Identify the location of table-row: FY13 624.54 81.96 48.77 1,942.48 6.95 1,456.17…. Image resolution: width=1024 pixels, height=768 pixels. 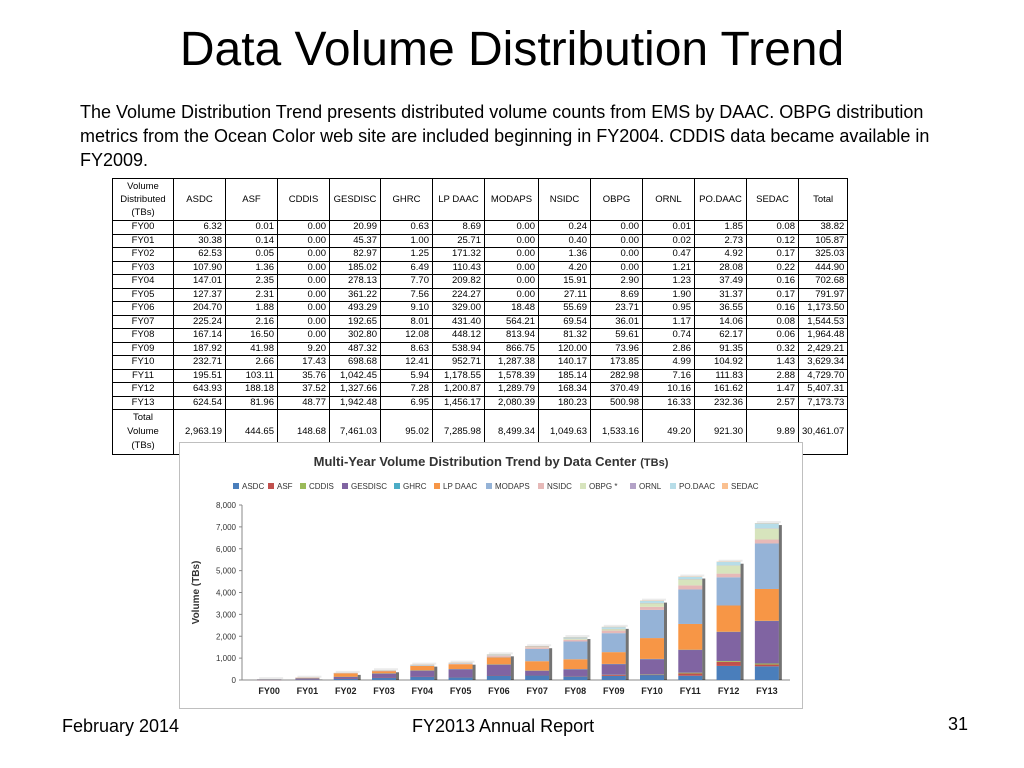
(480, 402).